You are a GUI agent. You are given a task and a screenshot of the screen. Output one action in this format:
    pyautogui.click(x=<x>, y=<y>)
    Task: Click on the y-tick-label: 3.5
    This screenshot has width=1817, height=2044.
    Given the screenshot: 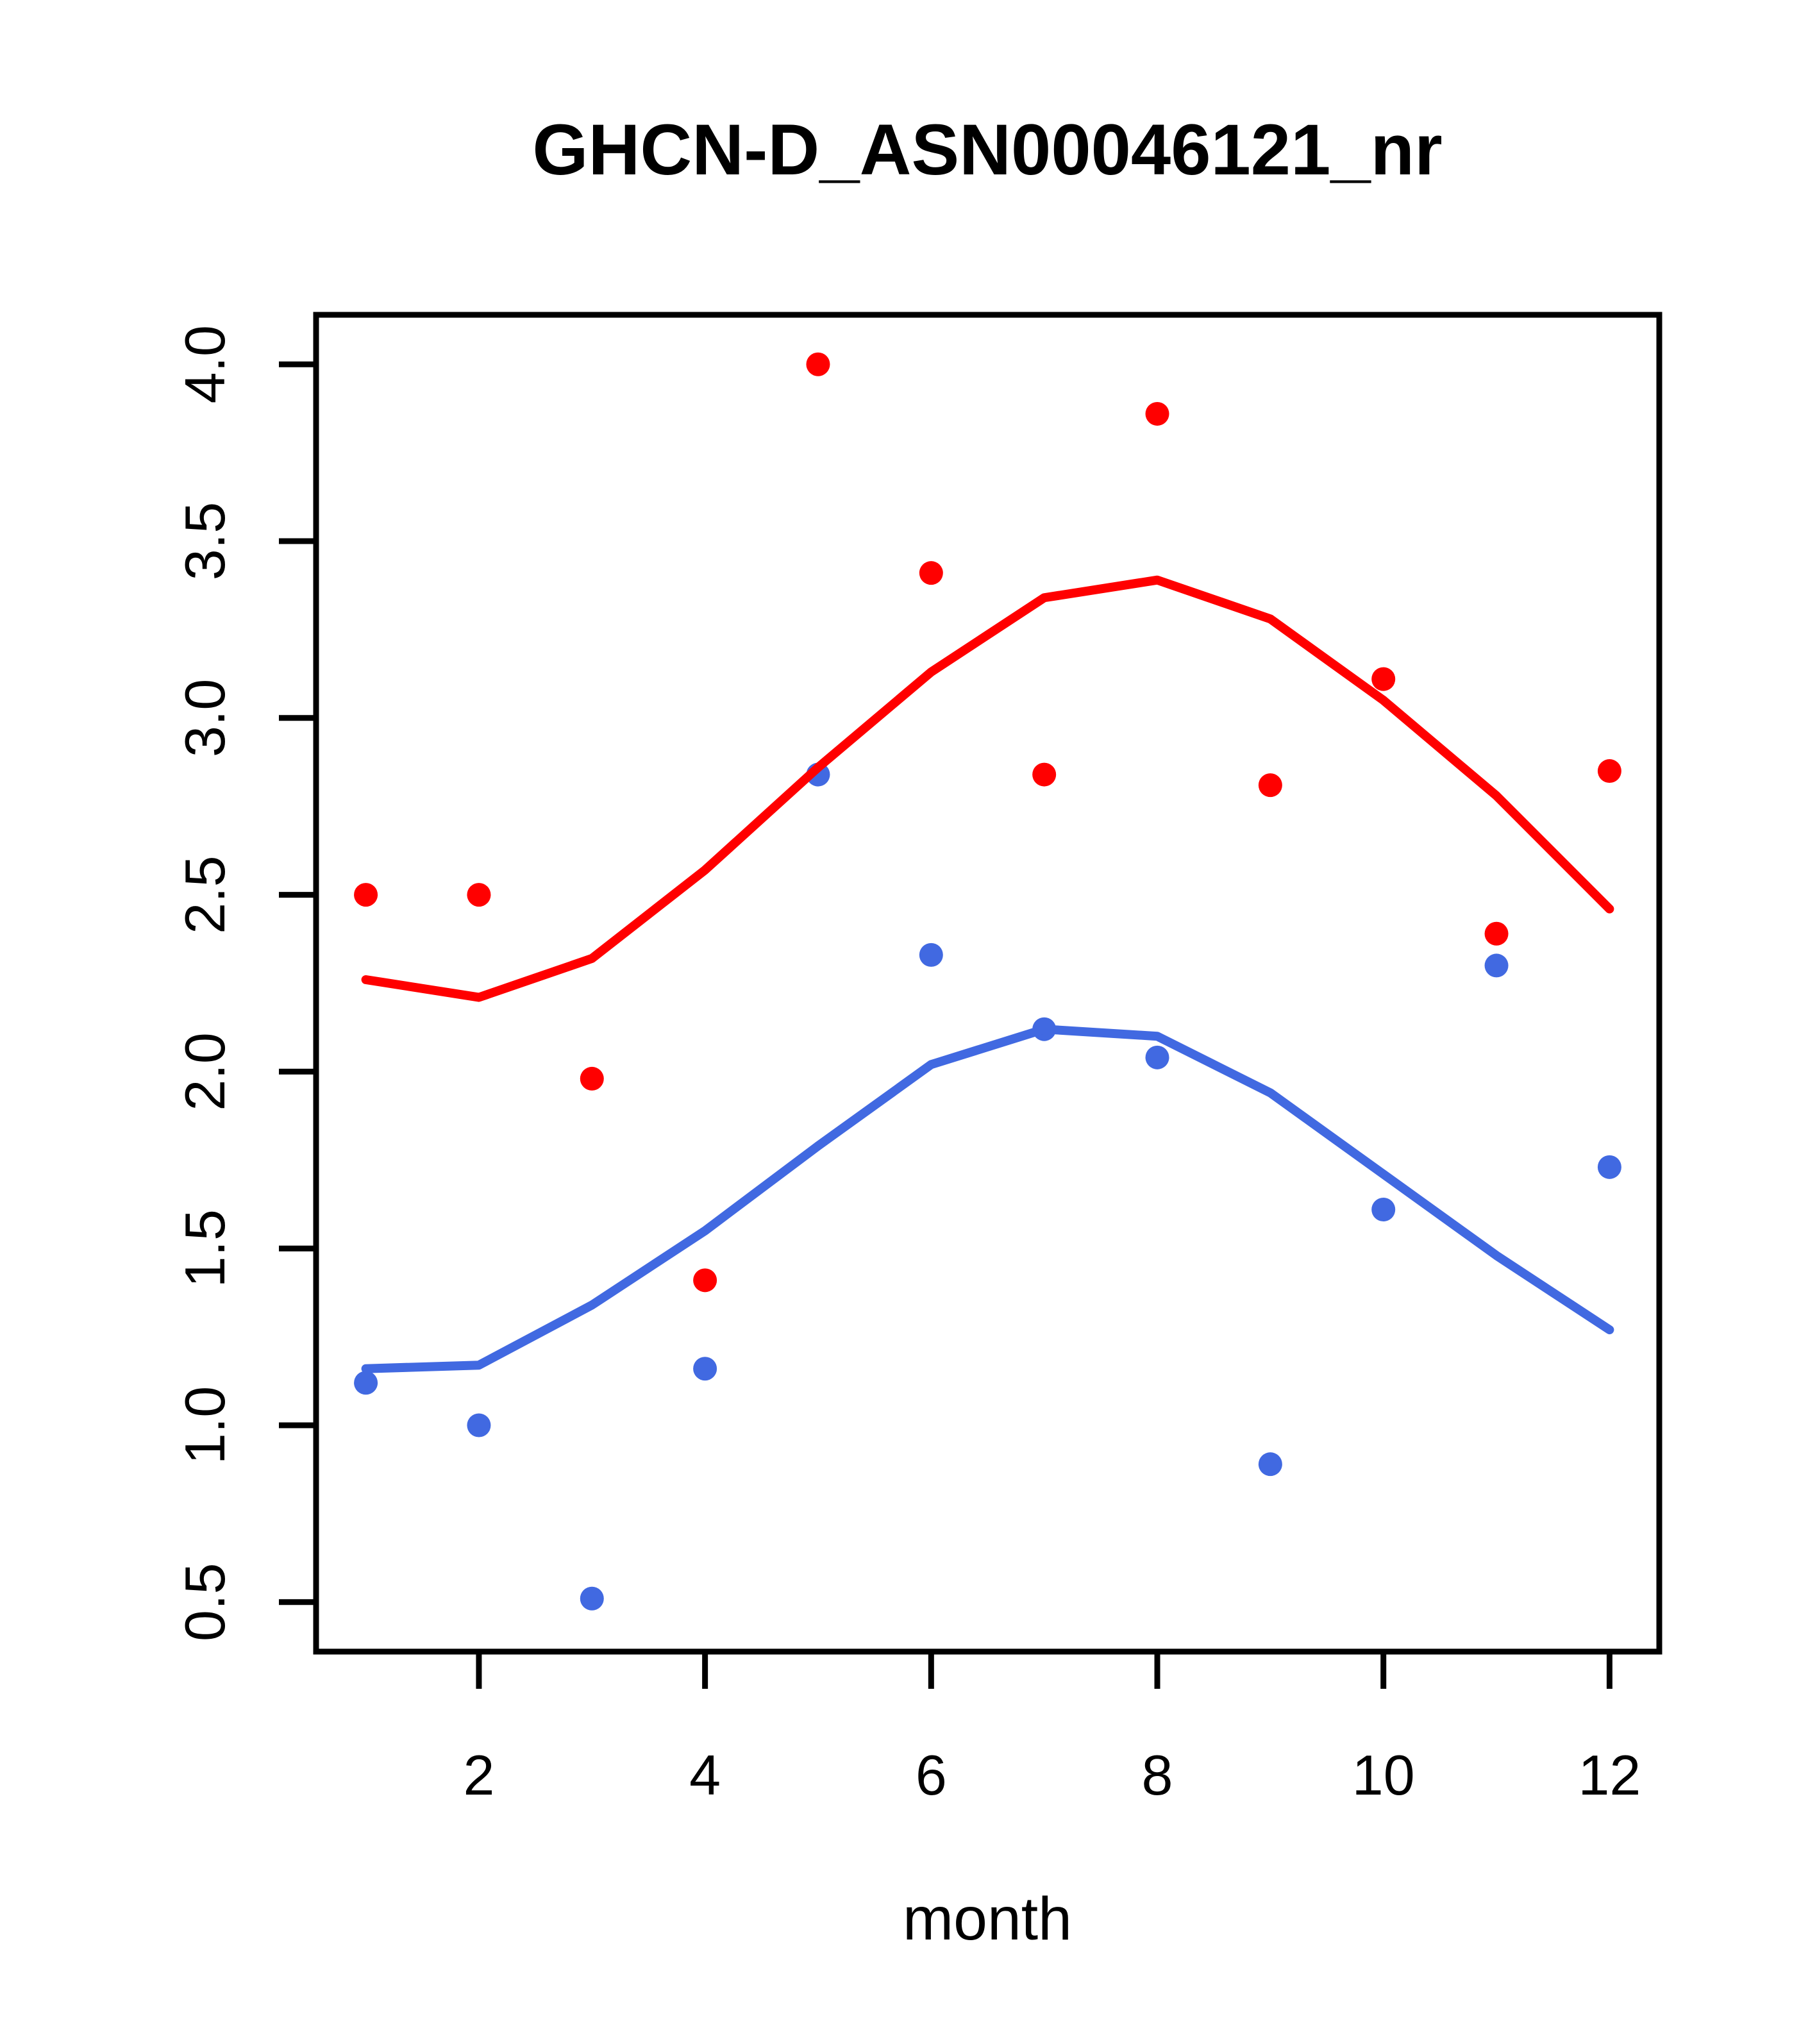 What is the action you would take?
    pyautogui.click(x=205, y=541)
    